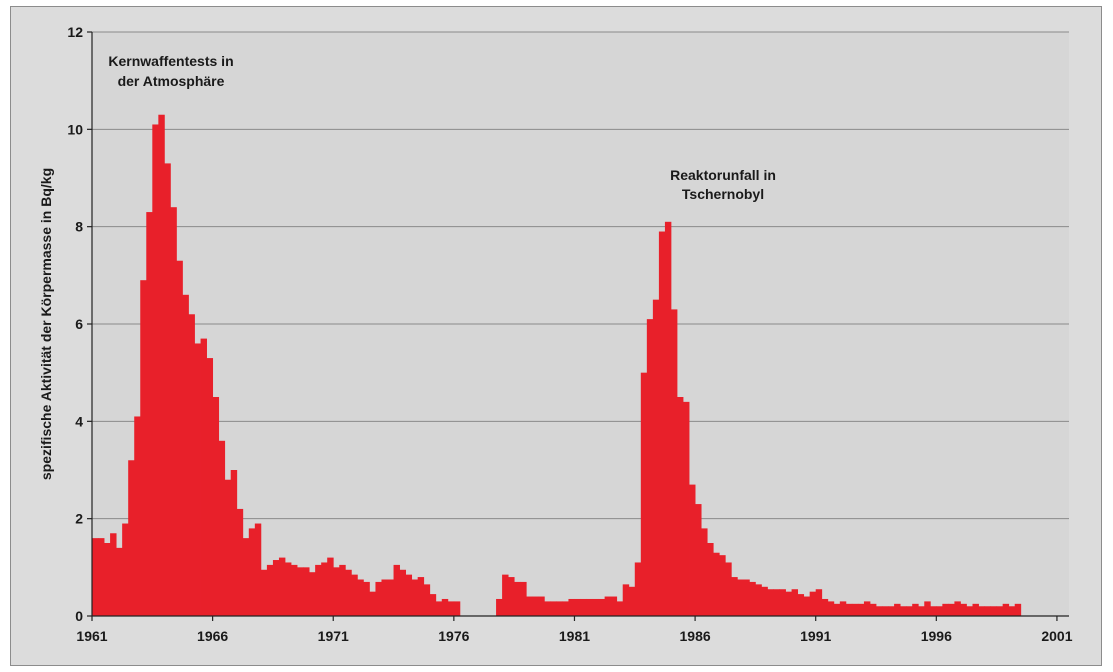 This screenshot has width=1113, height=672. I want to click on x-tick-label: 1976, so click(453, 636).